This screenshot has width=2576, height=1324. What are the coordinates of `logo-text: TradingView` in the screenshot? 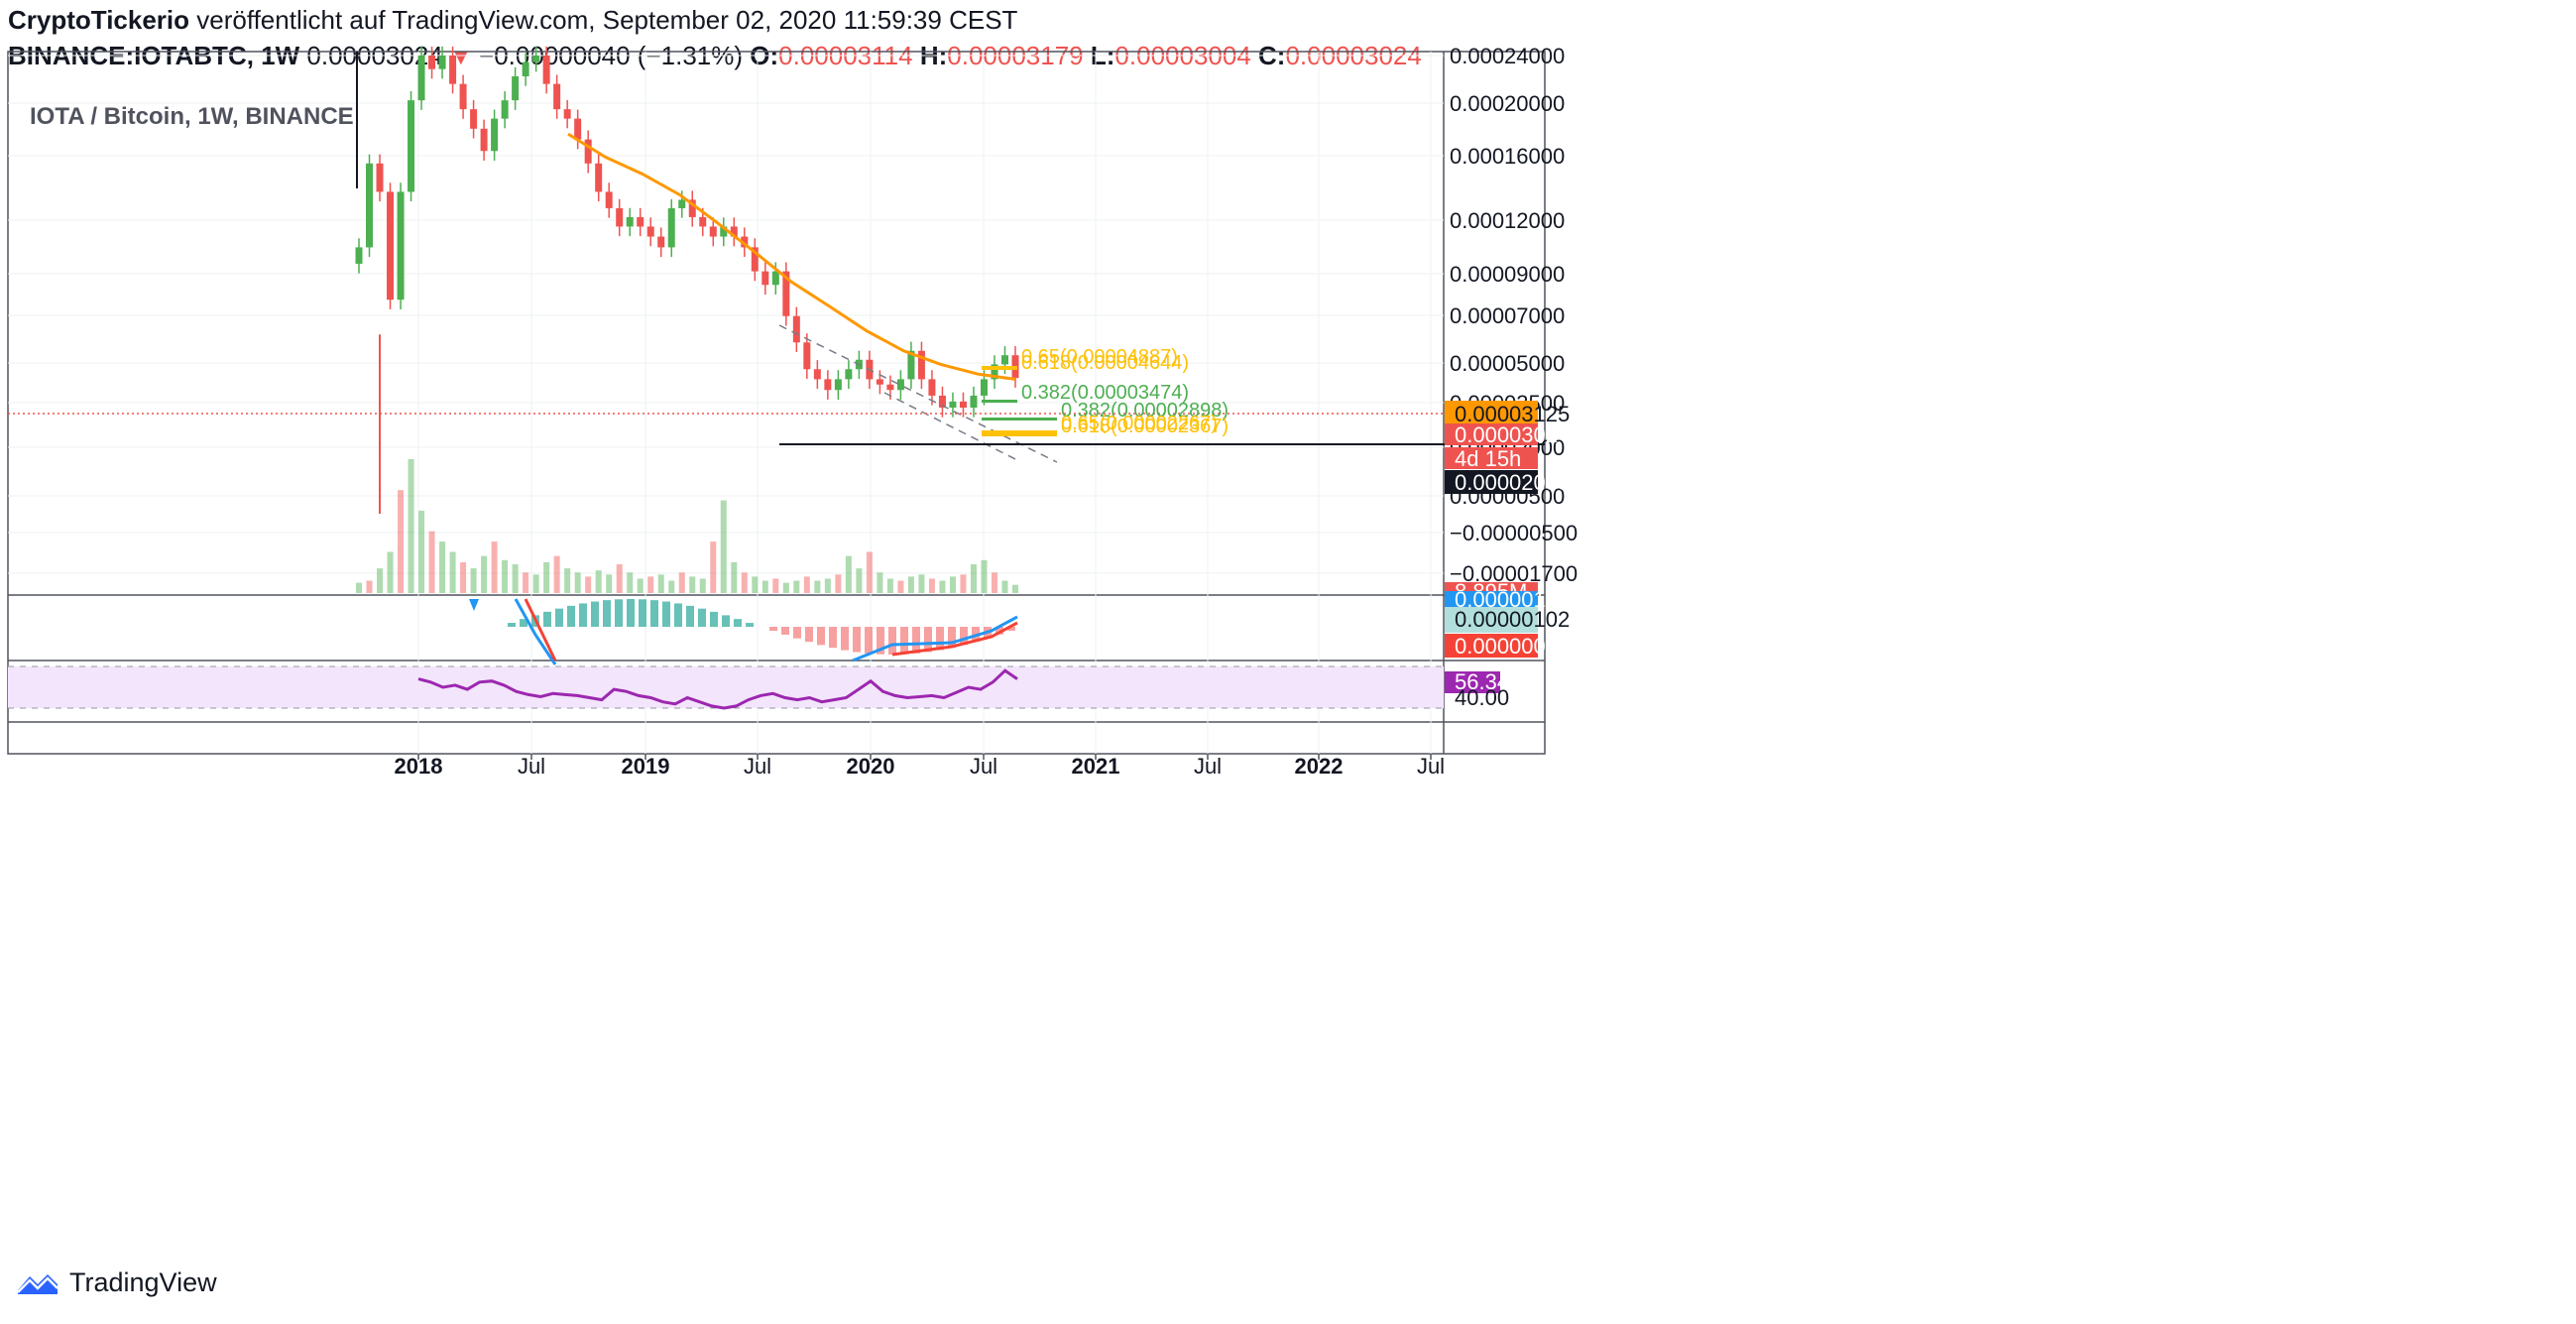 It's located at (143, 1282).